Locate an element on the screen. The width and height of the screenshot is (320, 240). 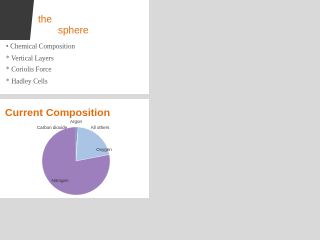
bullet: • Chemical Composition is located at coordinates (40, 47).